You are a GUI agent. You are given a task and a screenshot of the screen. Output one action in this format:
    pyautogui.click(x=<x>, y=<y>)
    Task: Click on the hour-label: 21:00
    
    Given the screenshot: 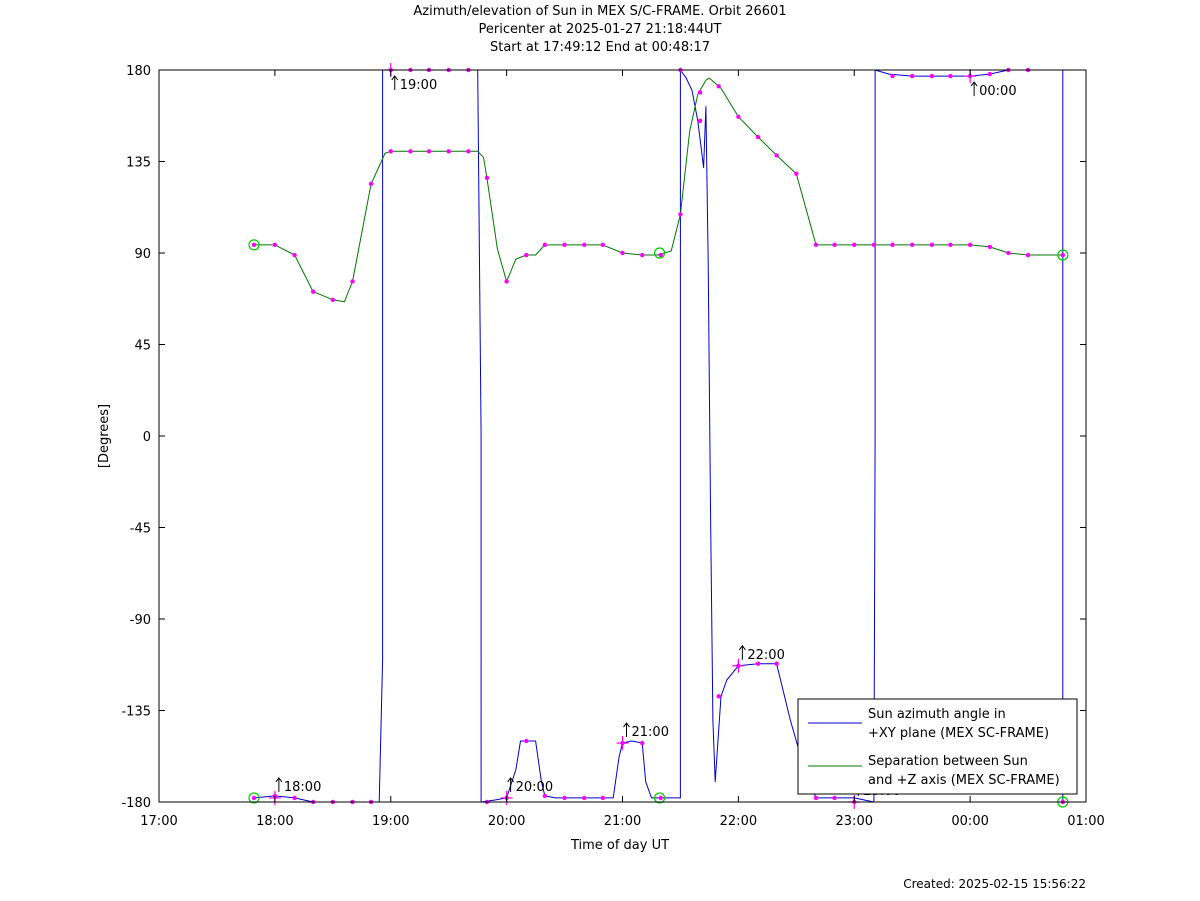 What is the action you would take?
    pyautogui.click(x=650, y=732)
    